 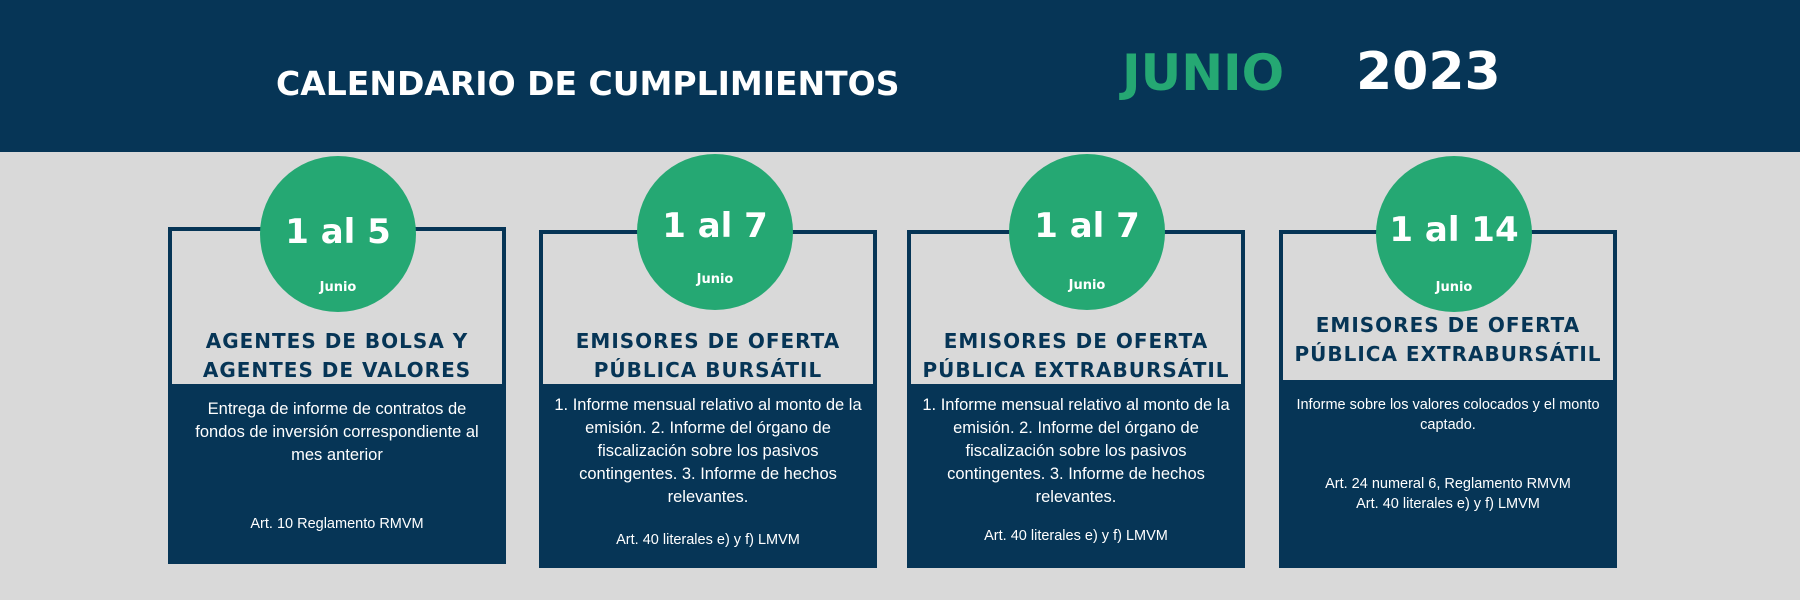 I want to click on card-reference: Art. 10 Reglamento RMVM, so click(x=337, y=524).